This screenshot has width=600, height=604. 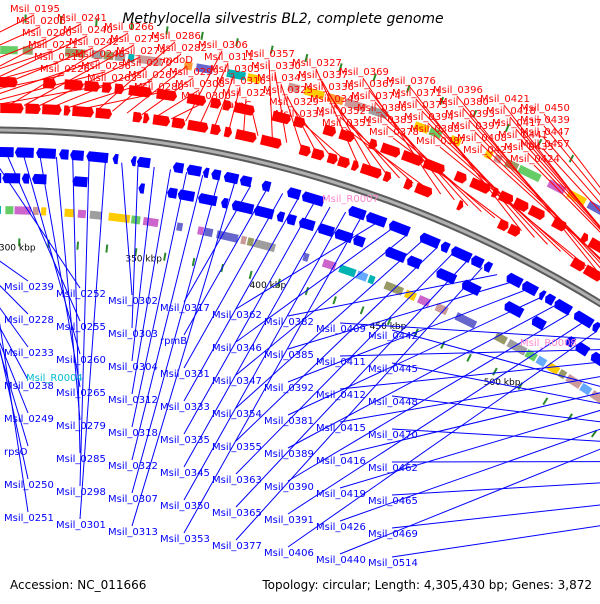 I want to click on reverse-gene-label: Msil_0350, so click(x=185, y=506).